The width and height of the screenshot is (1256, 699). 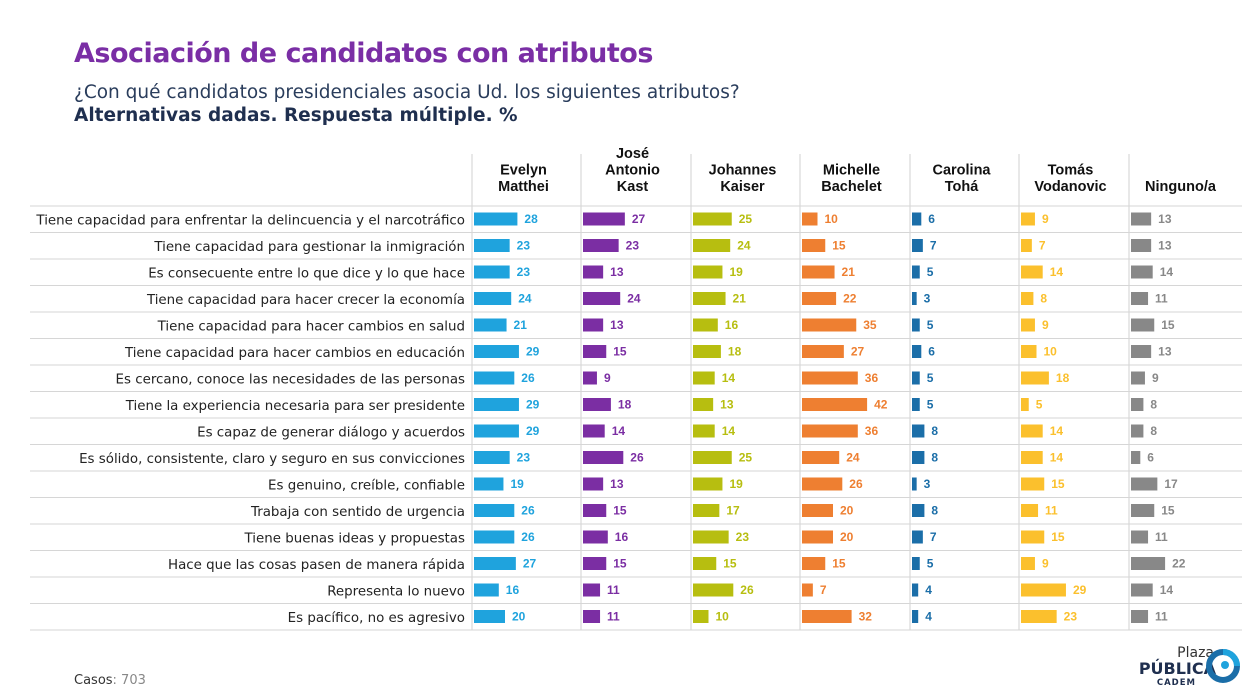 What do you see at coordinates (533, 431) in the screenshot?
I see `value-label: 29` at bounding box center [533, 431].